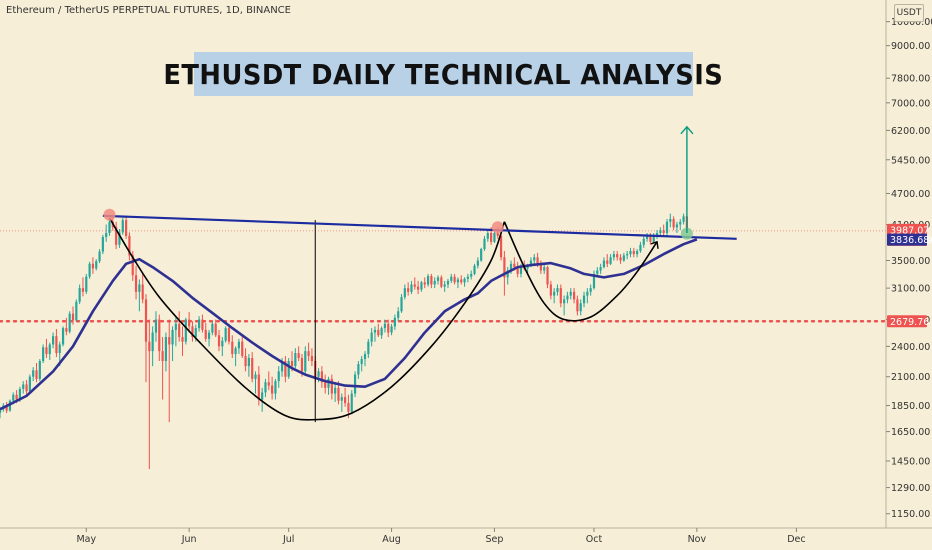 The width and height of the screenshot is (932, 550). Describe the element at coordinates (907, 321) in the screenshot. I see `price-label-tag` at that location.